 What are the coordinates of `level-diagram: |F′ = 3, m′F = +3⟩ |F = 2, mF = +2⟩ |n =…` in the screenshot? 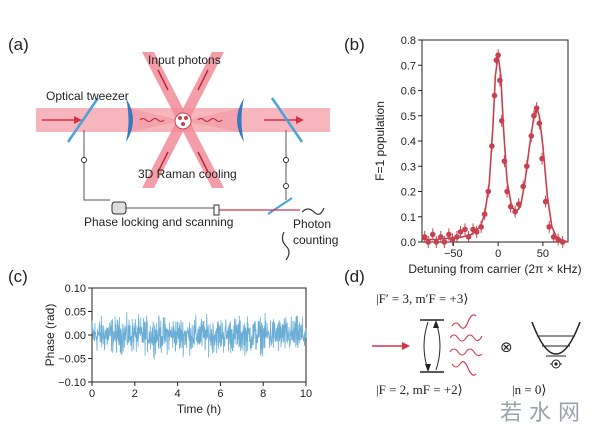 It's located at (476, 344).